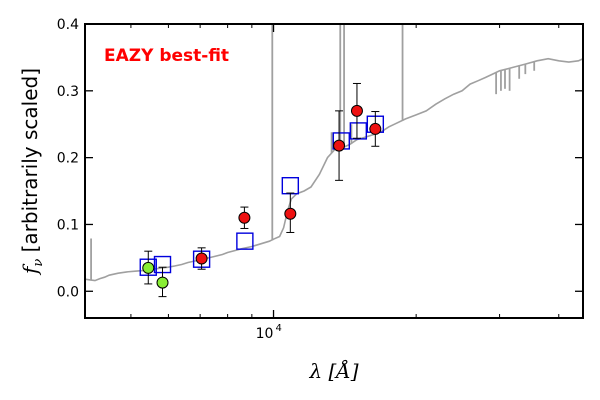 The image size is (600, 400). What do you see at coordinates (68, 225) in the screenshot?
I see `y-tick-label: 0.1` at bounding box center [68, 225].